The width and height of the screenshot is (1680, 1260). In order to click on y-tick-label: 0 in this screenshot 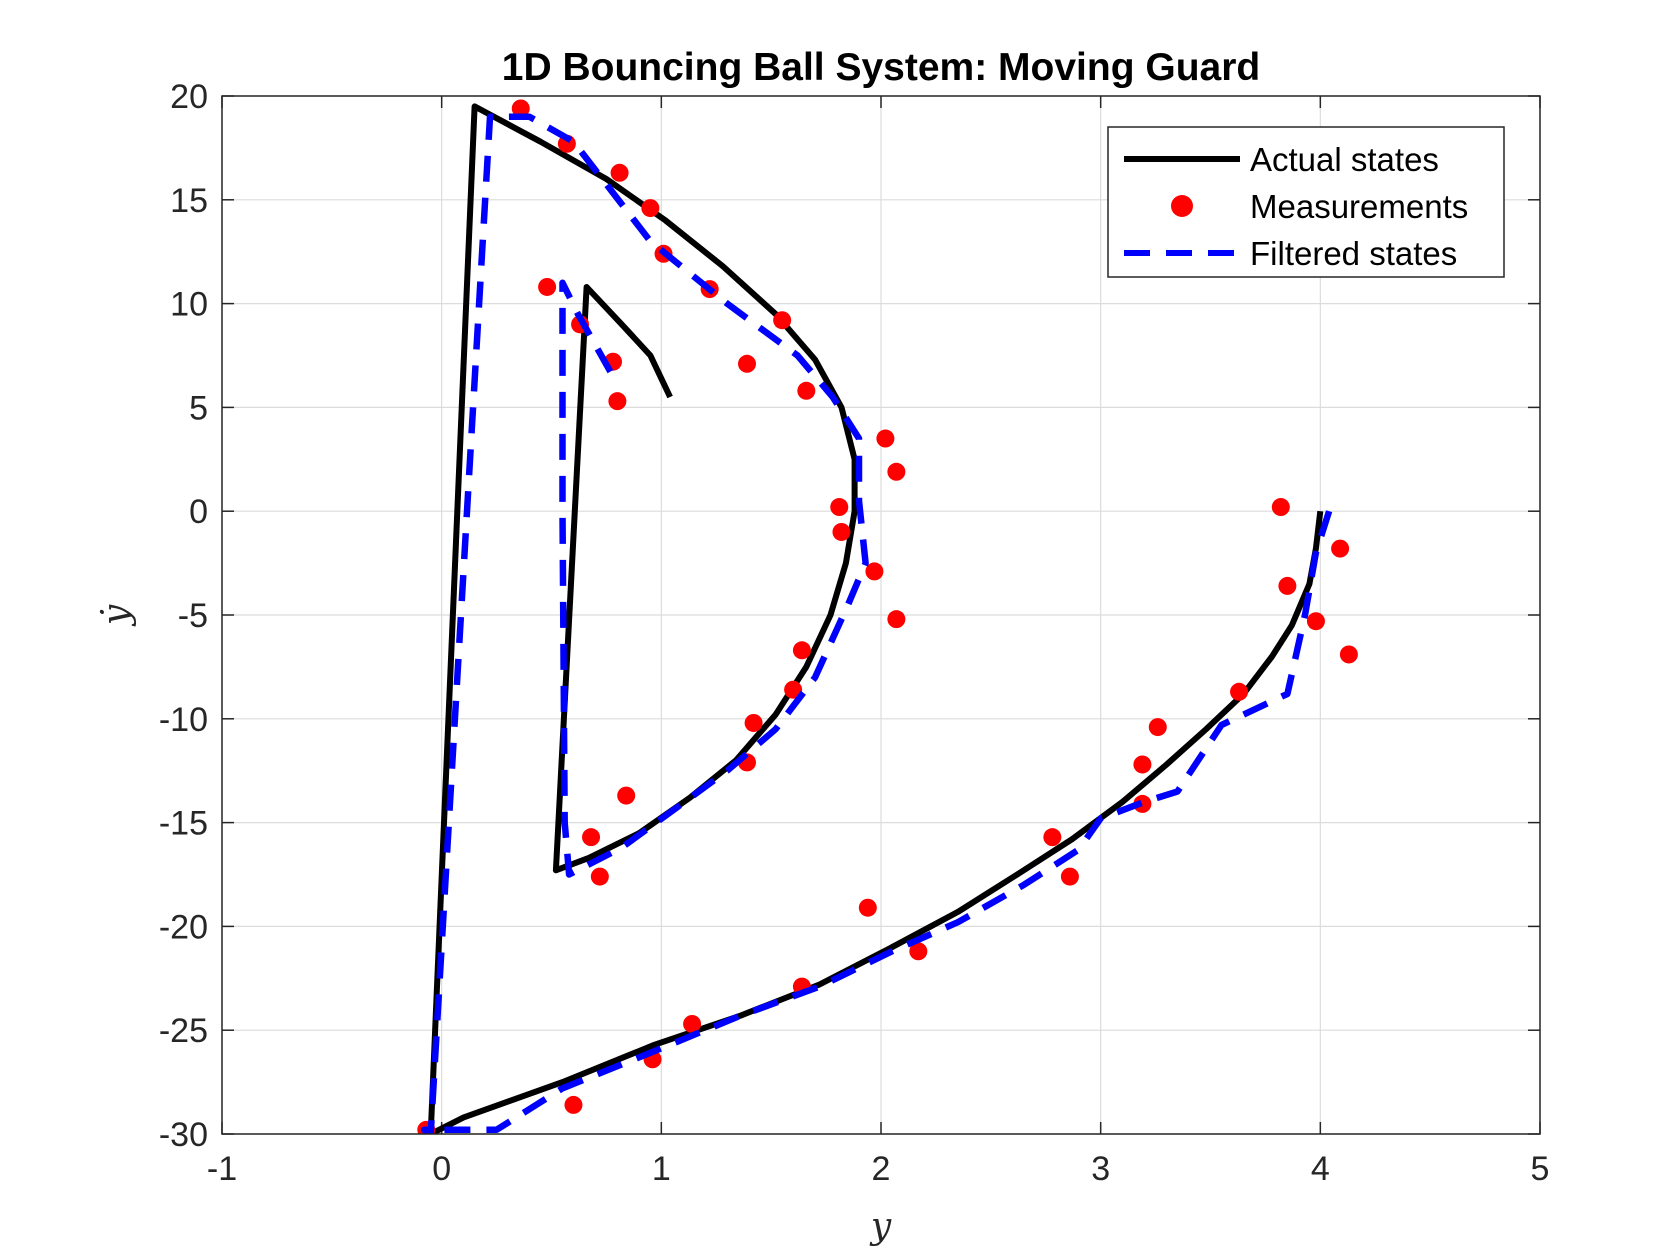, I will do `click(198, 512)`.